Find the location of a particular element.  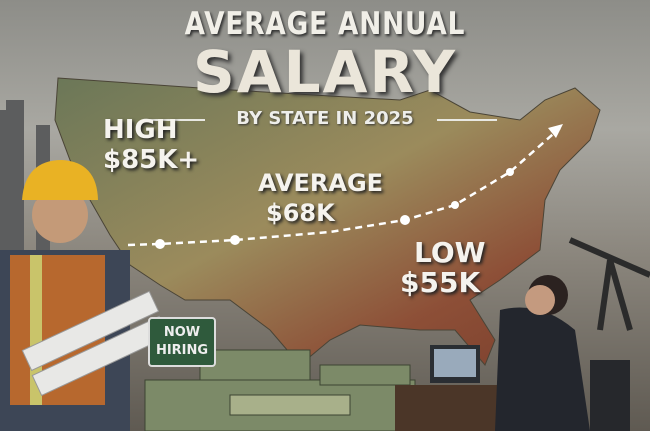

subtitle: BY STATE IN 2025 is located at coordinates (325, 118).